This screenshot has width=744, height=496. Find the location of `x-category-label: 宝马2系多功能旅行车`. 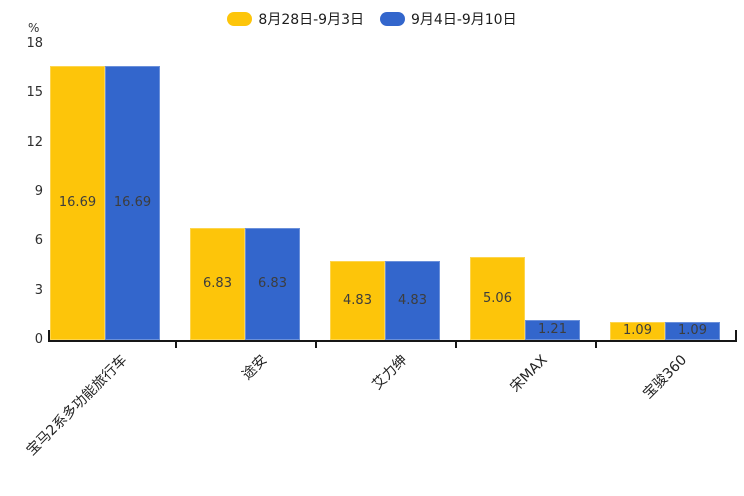

x-category-label: 宝马2系多功能旅行车 is located at coordinates (77, 405).